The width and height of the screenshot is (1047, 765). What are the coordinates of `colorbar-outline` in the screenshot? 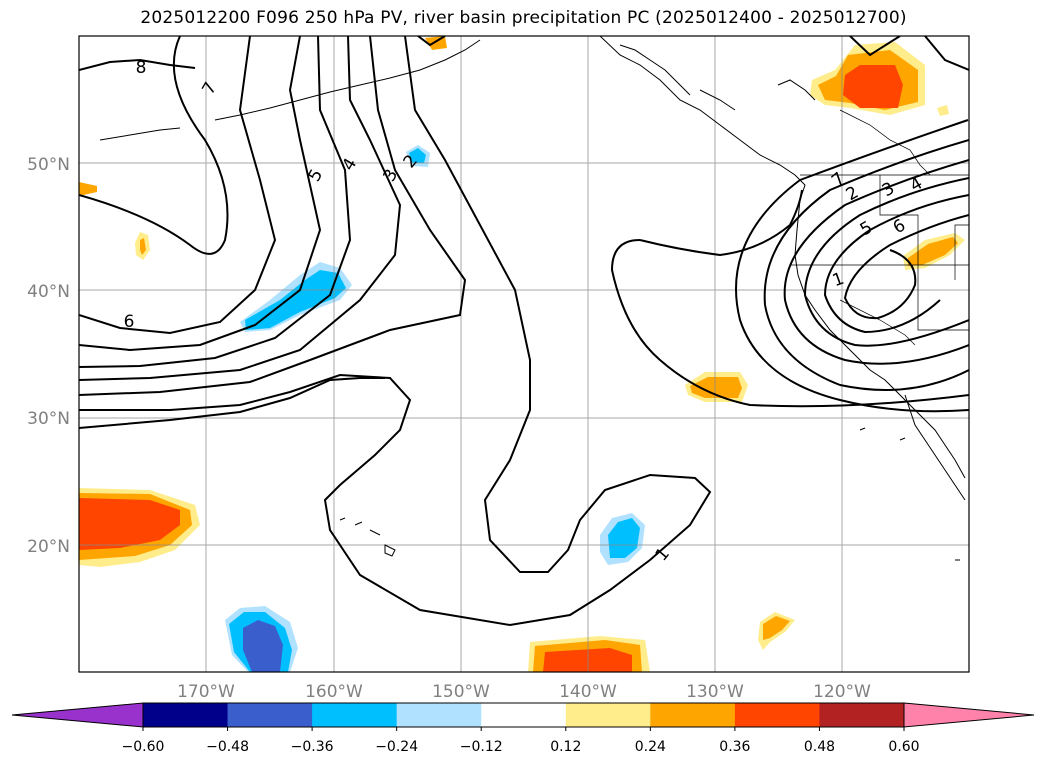 It's located at (523, 715).